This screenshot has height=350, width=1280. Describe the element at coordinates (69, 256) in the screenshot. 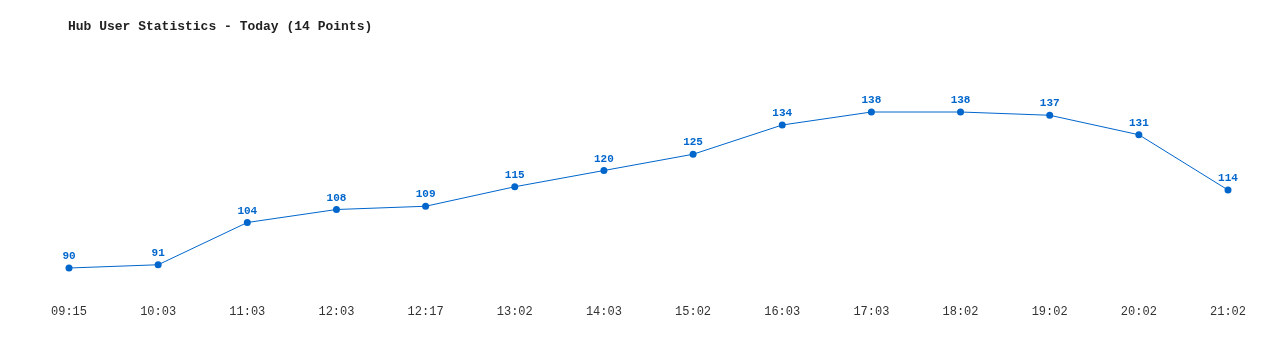

I see `data-label: 90` at that location.